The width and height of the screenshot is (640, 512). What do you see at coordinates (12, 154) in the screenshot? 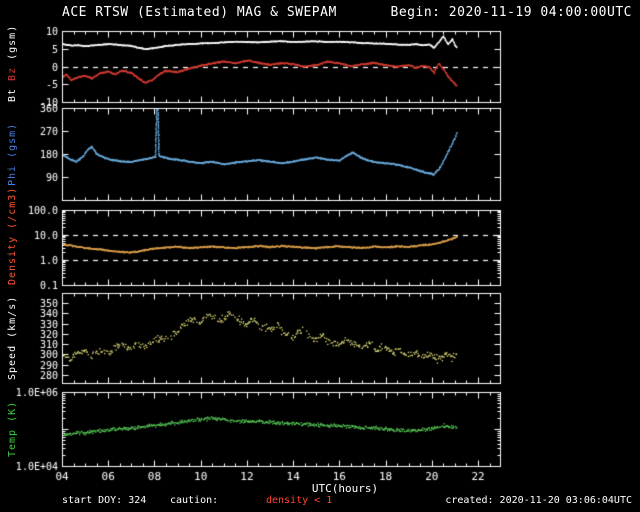
I see `ylabel-part: Phi (gsm)` at bounding box center [12, 154].